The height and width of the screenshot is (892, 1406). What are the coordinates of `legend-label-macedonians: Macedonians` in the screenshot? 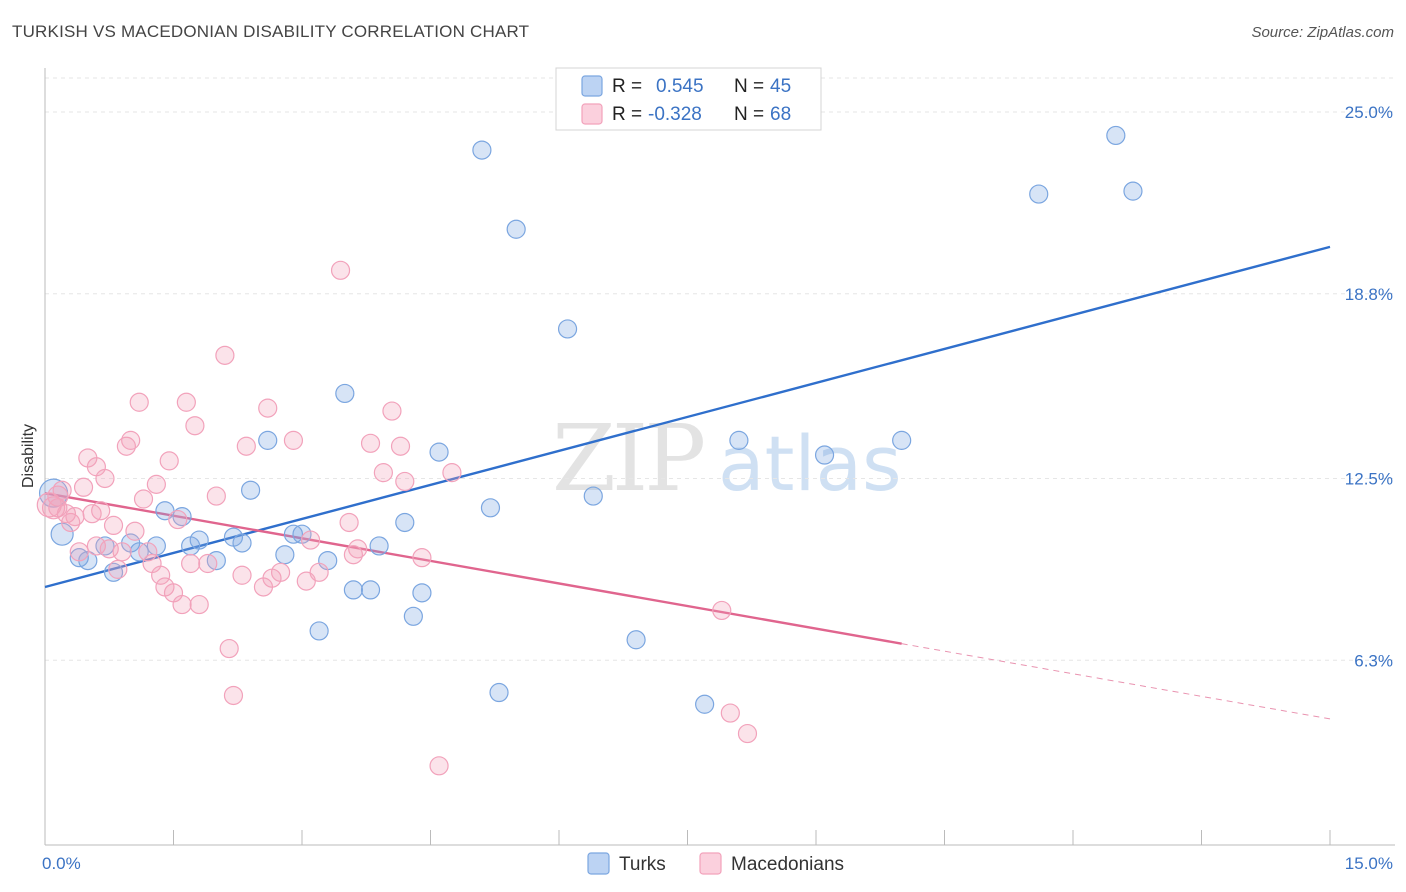 It's located at (787, 864).